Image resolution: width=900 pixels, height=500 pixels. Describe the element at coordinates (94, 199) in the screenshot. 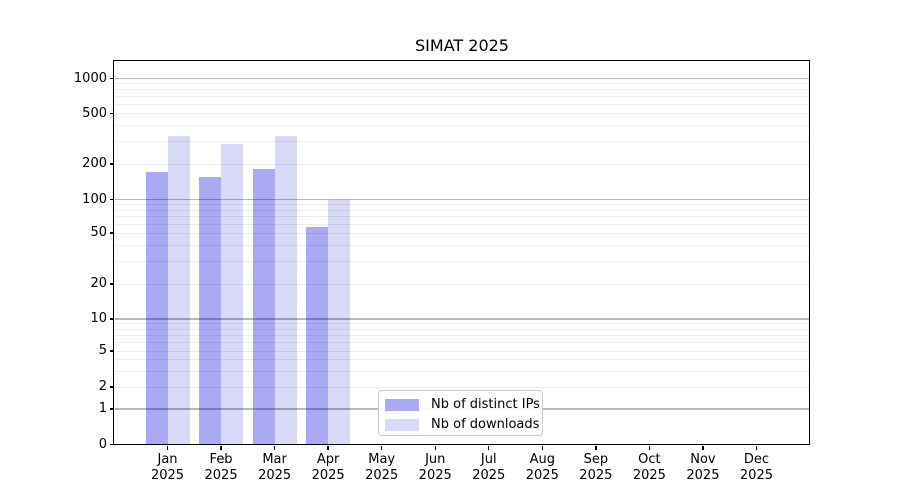

I see `y-tick-label: 100` at that location.